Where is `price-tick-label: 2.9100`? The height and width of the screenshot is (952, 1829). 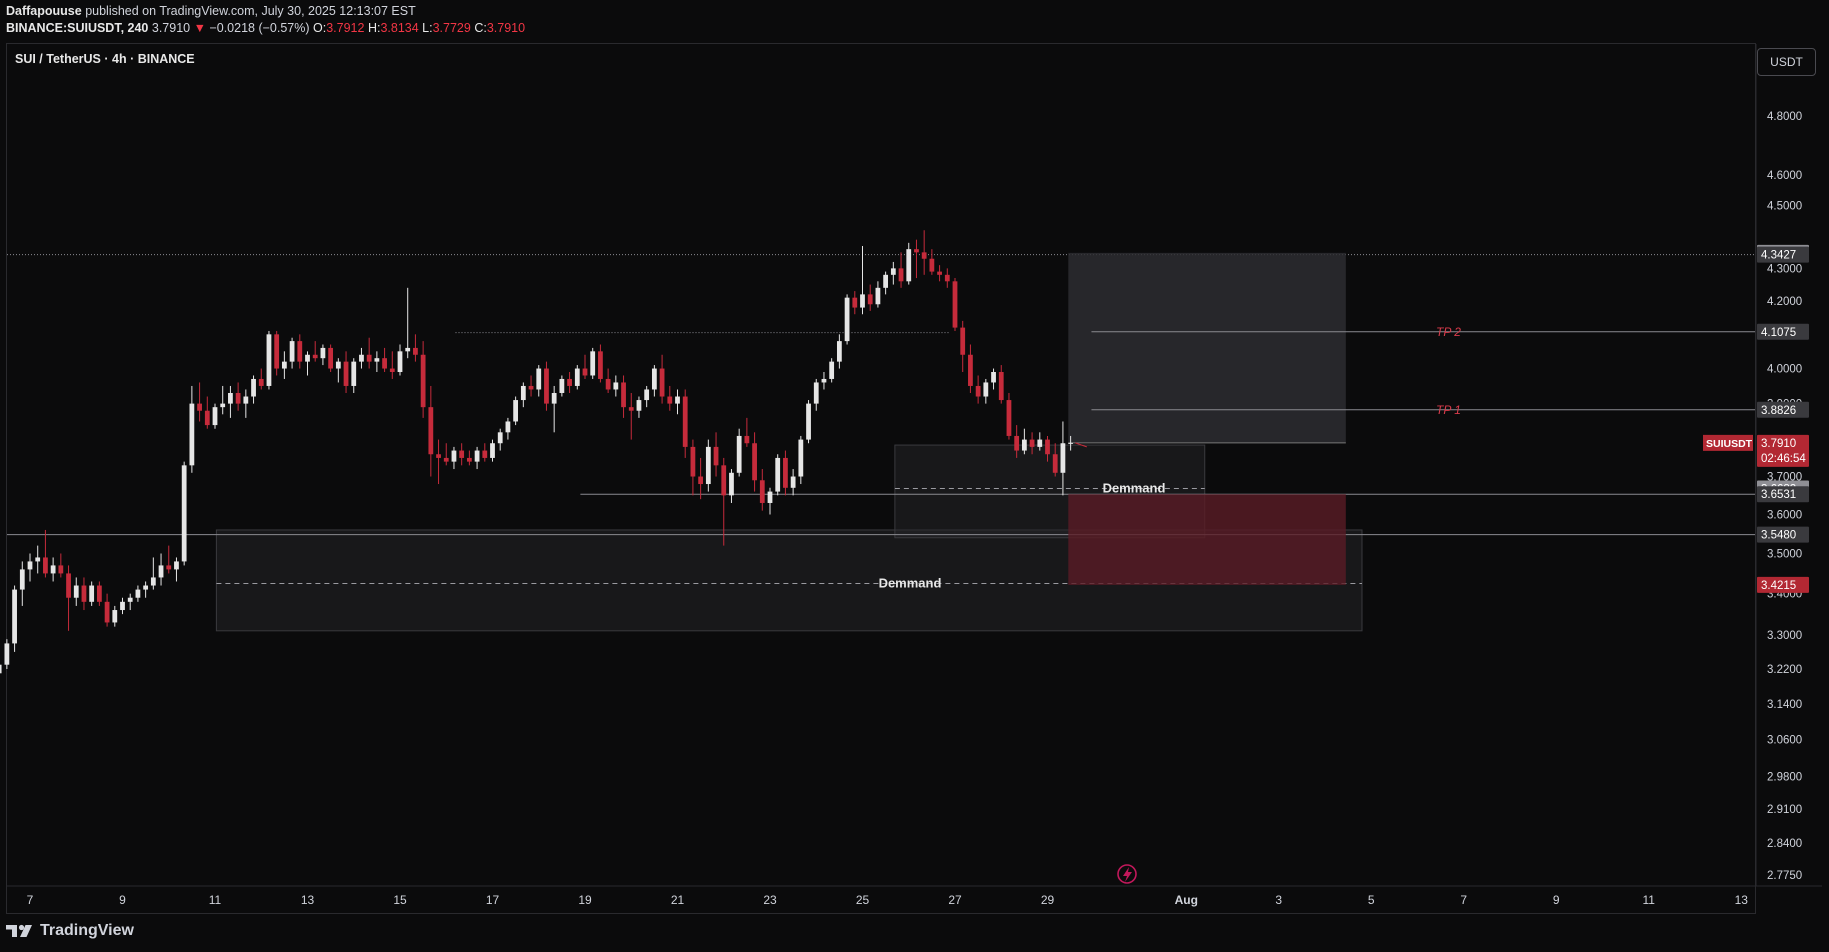 price-tick-label: 2.9100 is located at coordinates (1784, 810).